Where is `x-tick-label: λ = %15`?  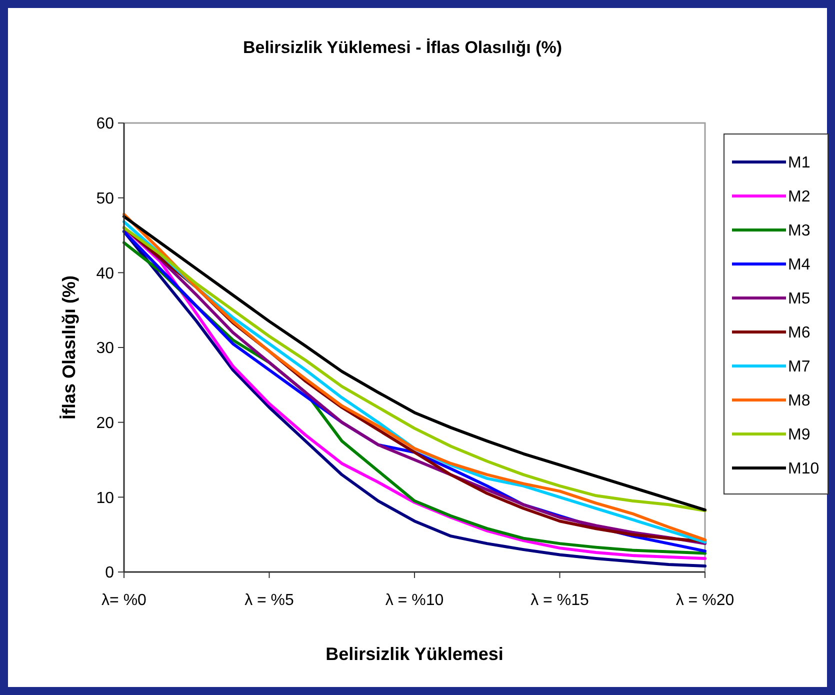 x-tick-label: λ = %15 is located at coordinates (559, 600).